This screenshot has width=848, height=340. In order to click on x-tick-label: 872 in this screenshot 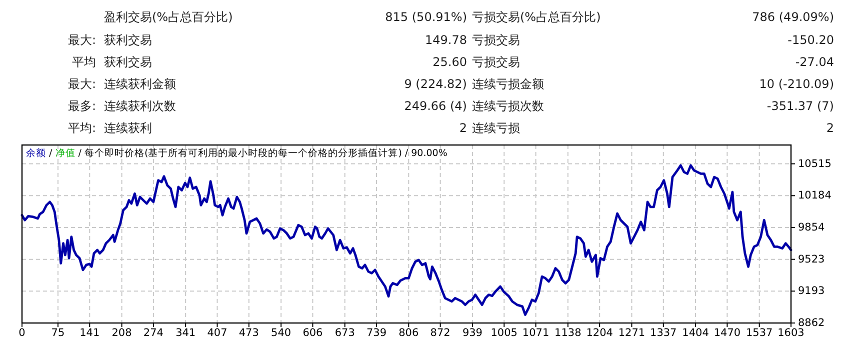, I will do `click(440, 333)`.